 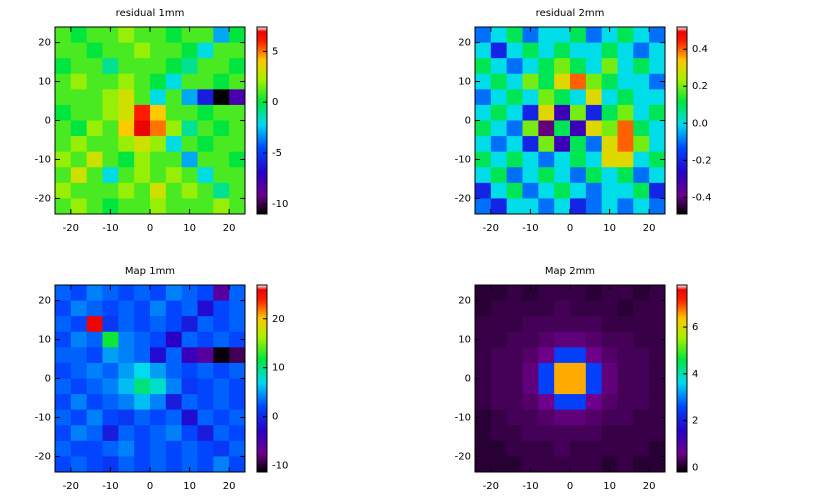 What do you see at coordinates (150, 228) in the screenshot?
I see `x-tick-label: 0` at bounding box center [150, 228].